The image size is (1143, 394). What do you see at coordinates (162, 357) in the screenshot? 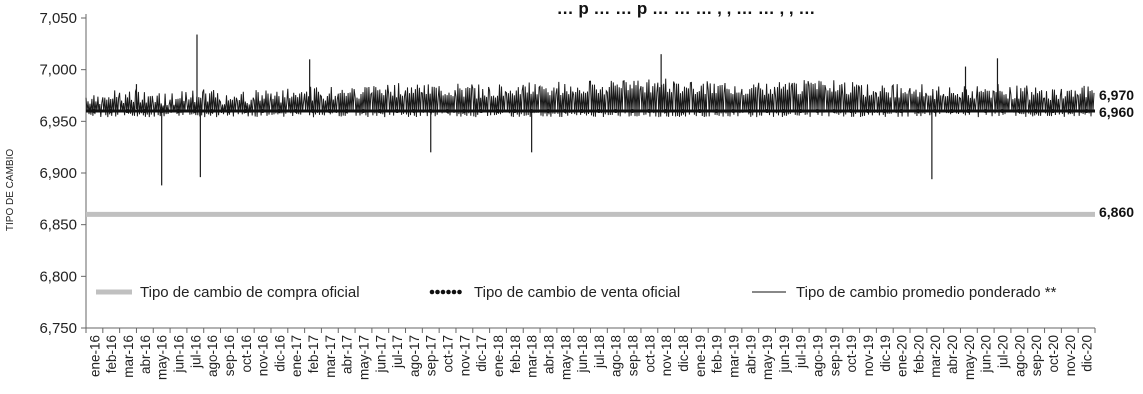
I see `x-tick-label: may-16` at bounding box center [162, 357].